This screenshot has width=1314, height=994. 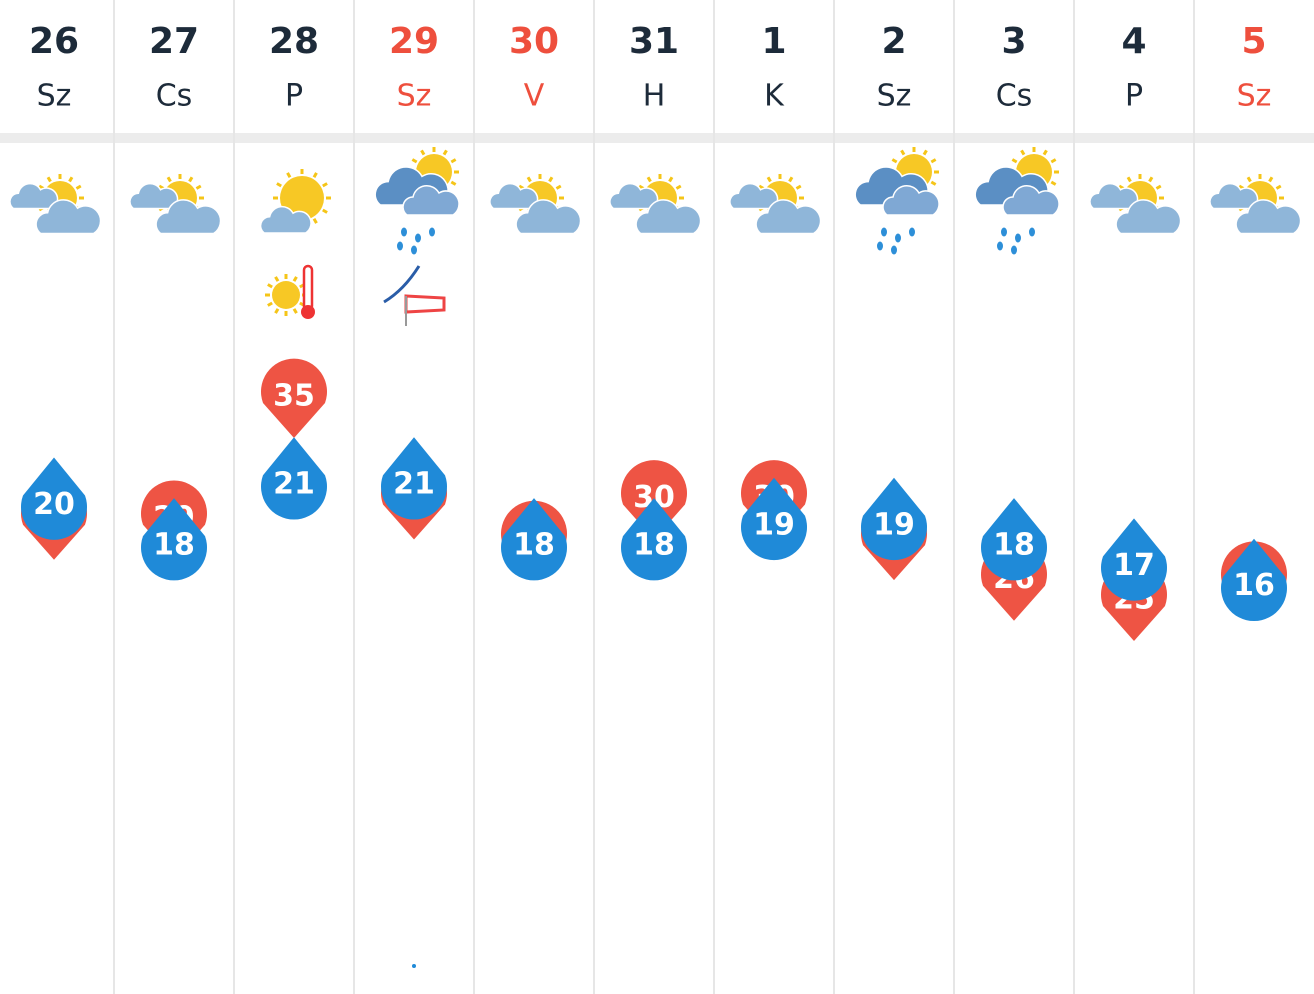 I want to click on day-date: 28, so click(x=294, y=41).